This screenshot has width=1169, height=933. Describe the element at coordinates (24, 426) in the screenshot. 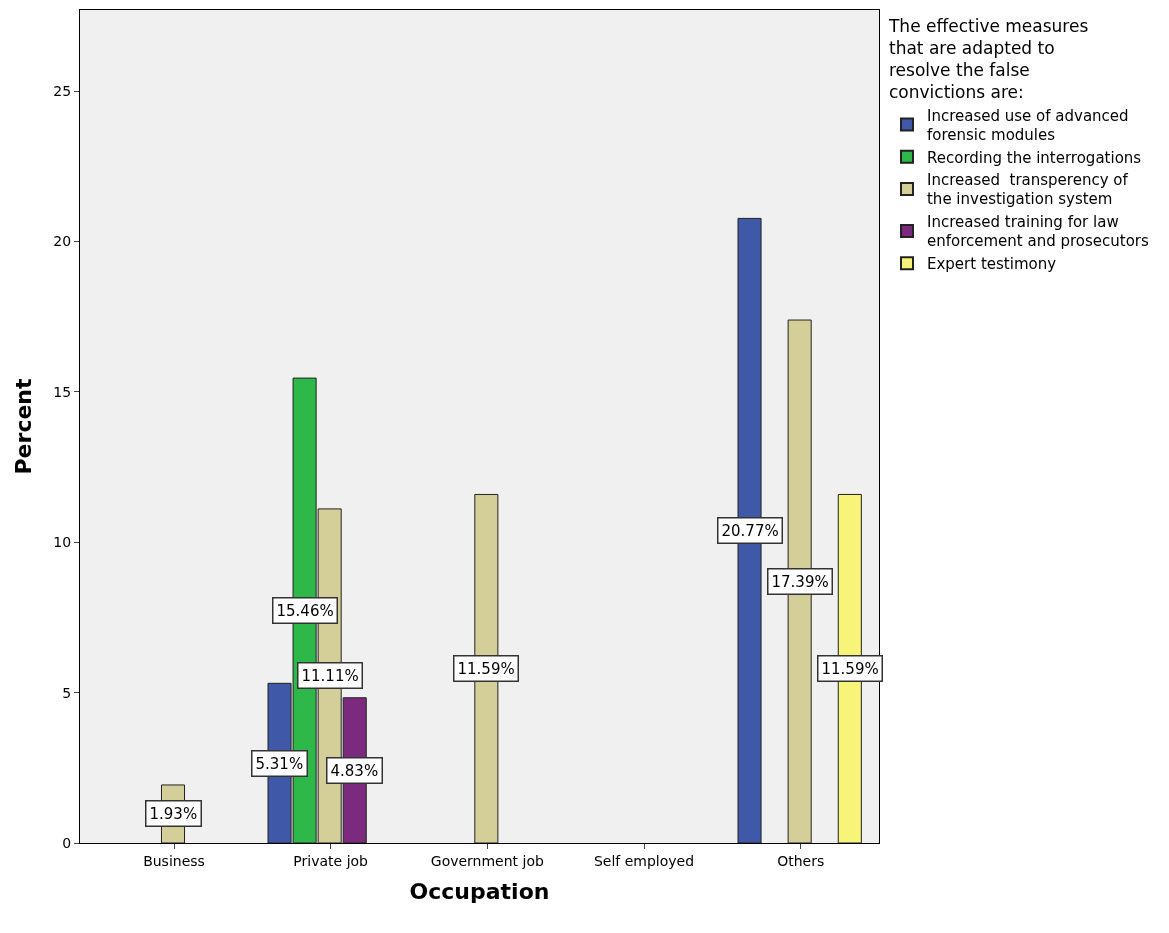

I see `y-axis-title: Percent` at that location.